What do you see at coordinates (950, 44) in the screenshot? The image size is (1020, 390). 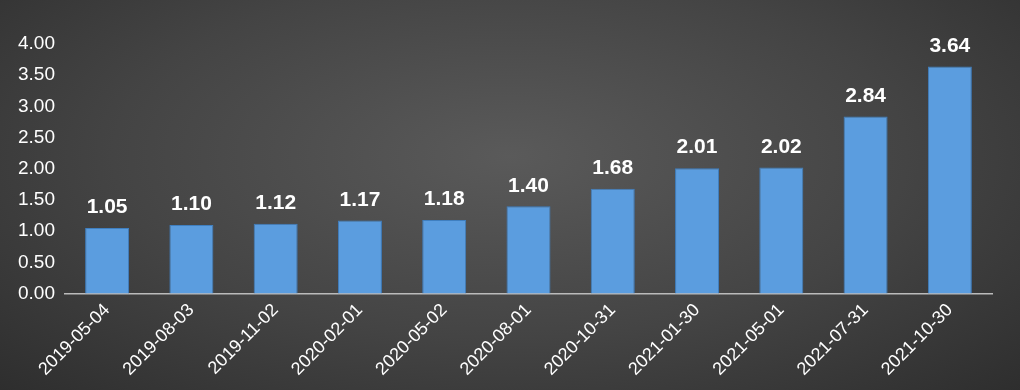 I see `data-label: 3.64` at bounding box center [950, 44].